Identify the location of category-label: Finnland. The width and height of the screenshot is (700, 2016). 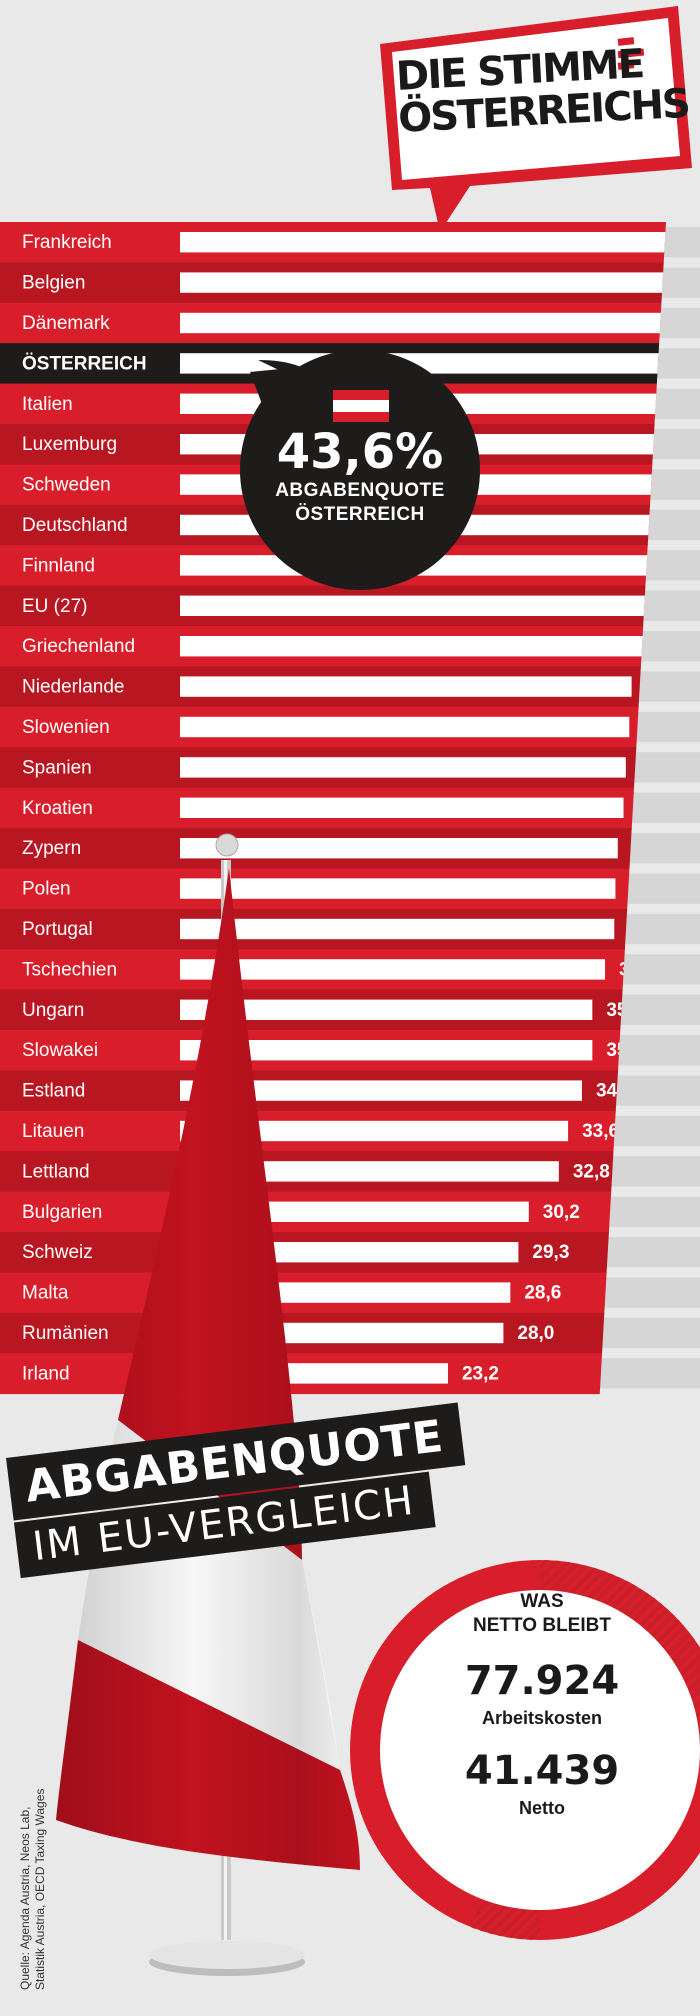
(58, 565).